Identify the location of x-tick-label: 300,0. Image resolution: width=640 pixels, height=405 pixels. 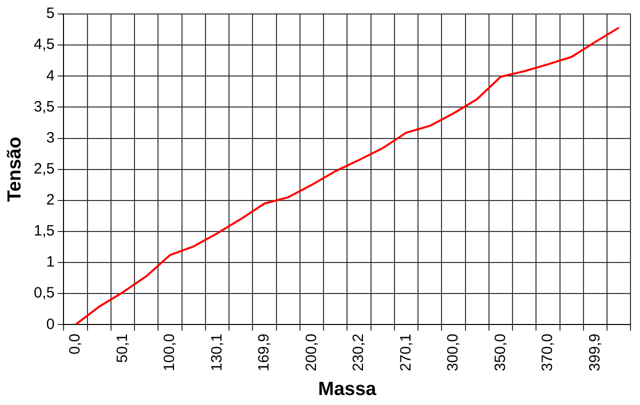
(453, 353).